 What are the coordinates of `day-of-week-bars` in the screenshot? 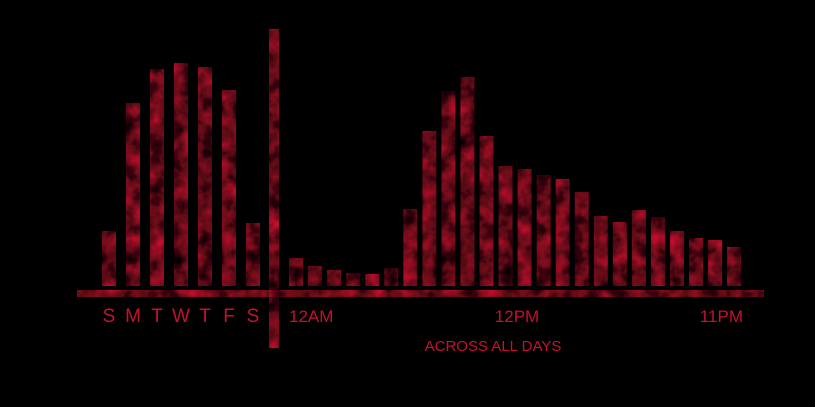 It's located at (181, 174).